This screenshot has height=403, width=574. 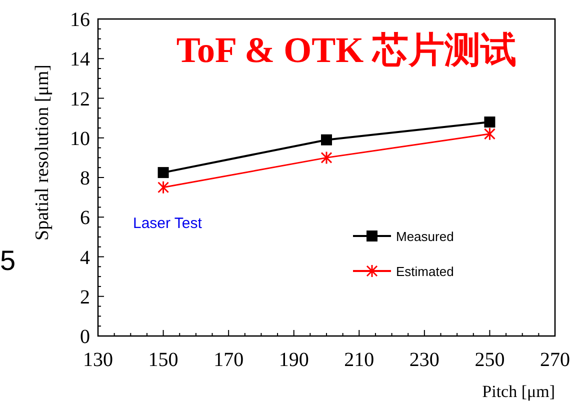 I want to click on y-tick-label: 16, so click(x=80, y=20).